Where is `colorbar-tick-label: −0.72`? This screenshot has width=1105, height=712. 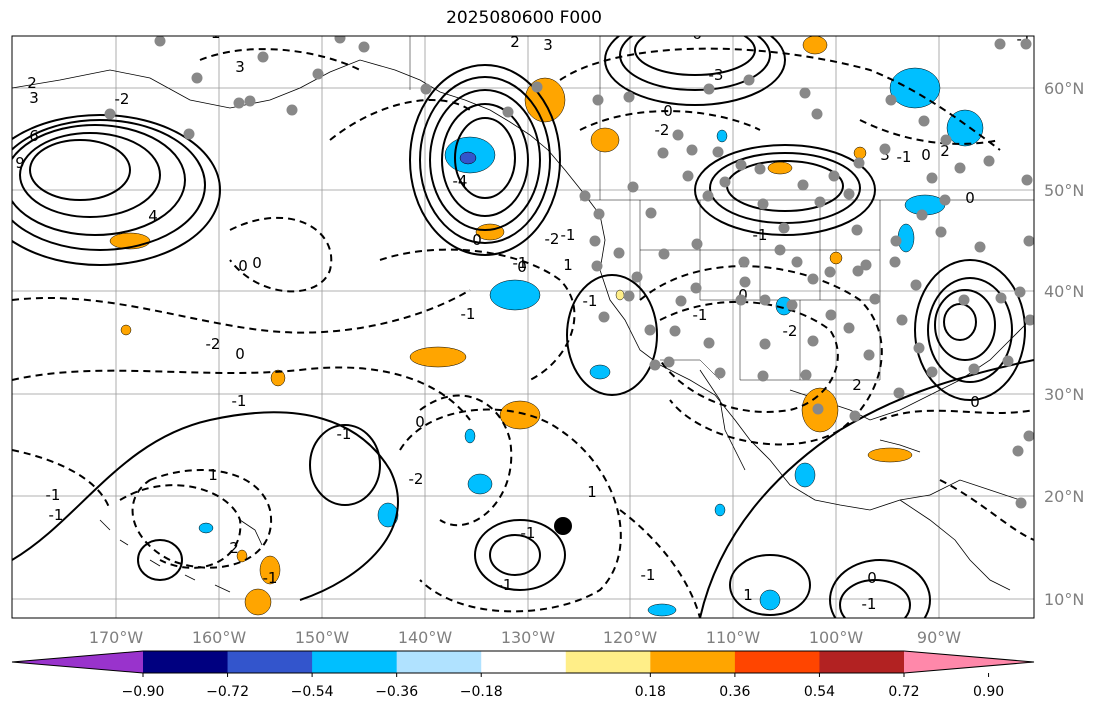 colorbar-tick-label: −0.72 is located at coordinates (227, 692).